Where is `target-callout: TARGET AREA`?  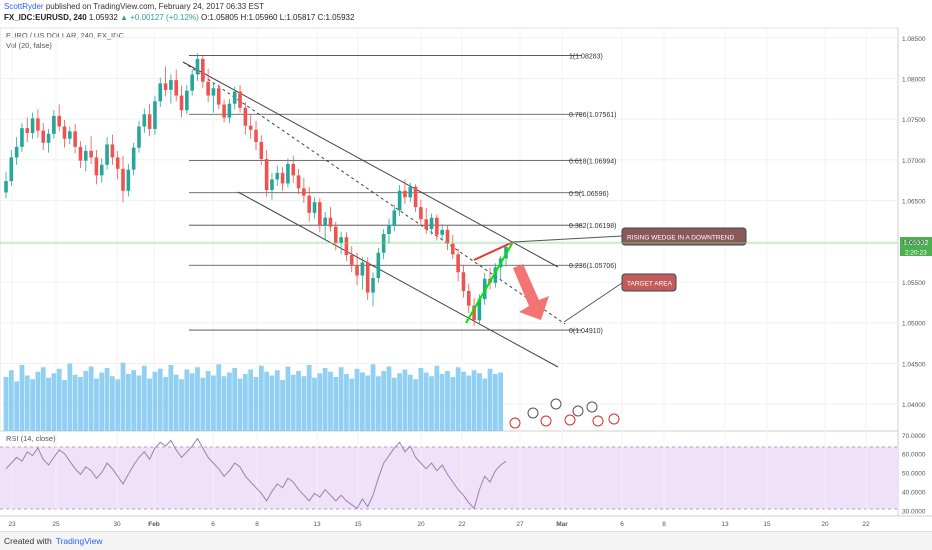
target-callout: TARGET AREA is located at coordinates (649, 282).